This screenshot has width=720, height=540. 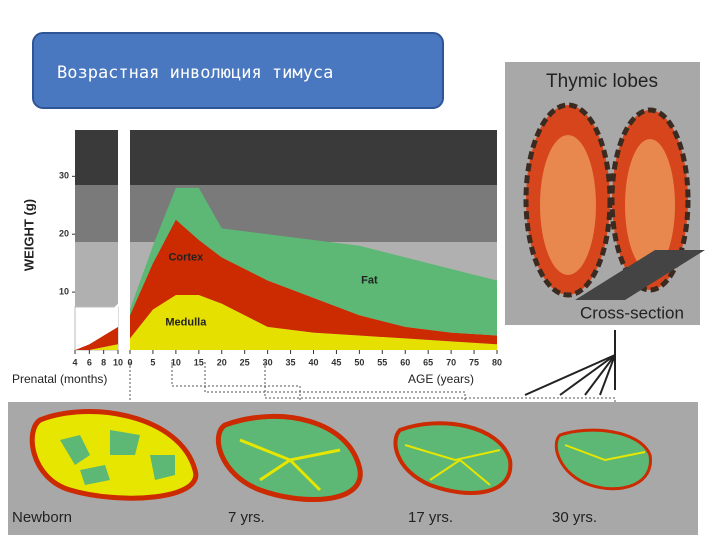 What do you see at coordinates (430, 517) in the screenshot?
I see `stage-label: 17 yrs.` at bounding box center [430, 517].